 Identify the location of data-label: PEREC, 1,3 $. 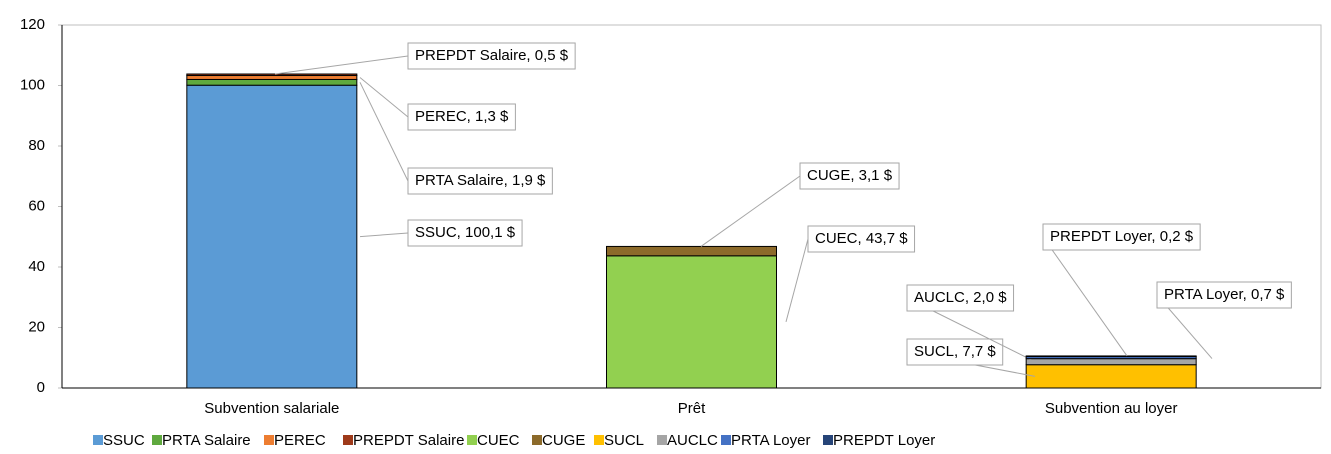
(462, 116).